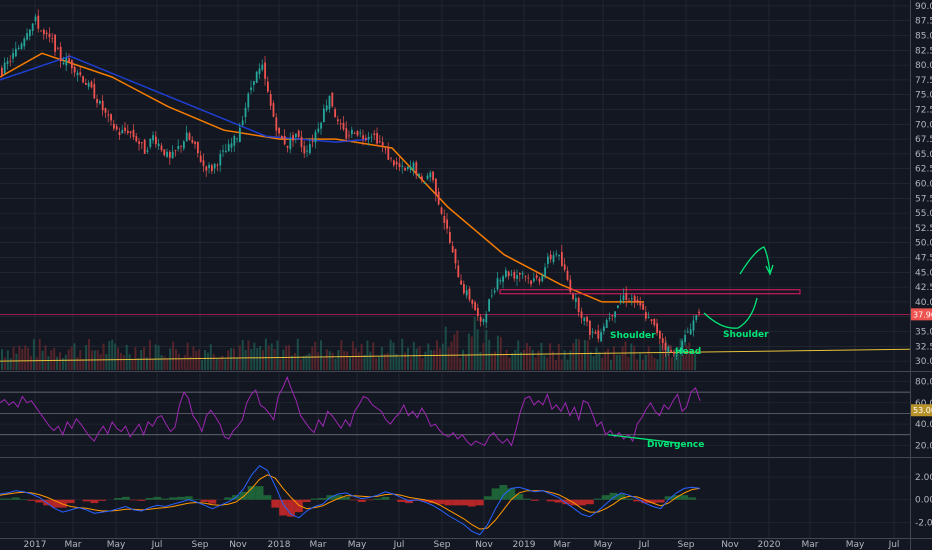 The width and height of the screenshot is (932, 550). Describe the element at coordinates (923, 66) in the screenshot. I see `price-tick-label: 80.00` at that location.